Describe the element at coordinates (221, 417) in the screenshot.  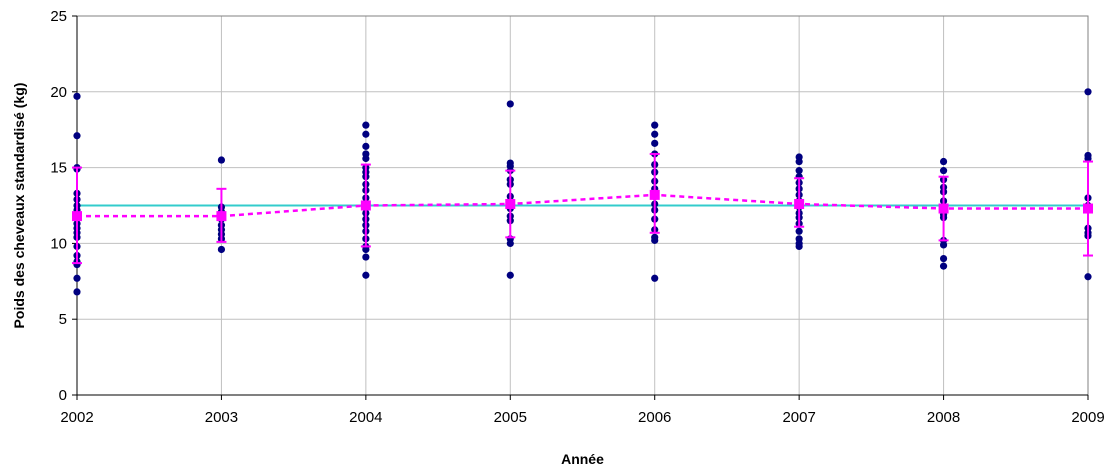
I see `x-tick-label: 2003` at that location.